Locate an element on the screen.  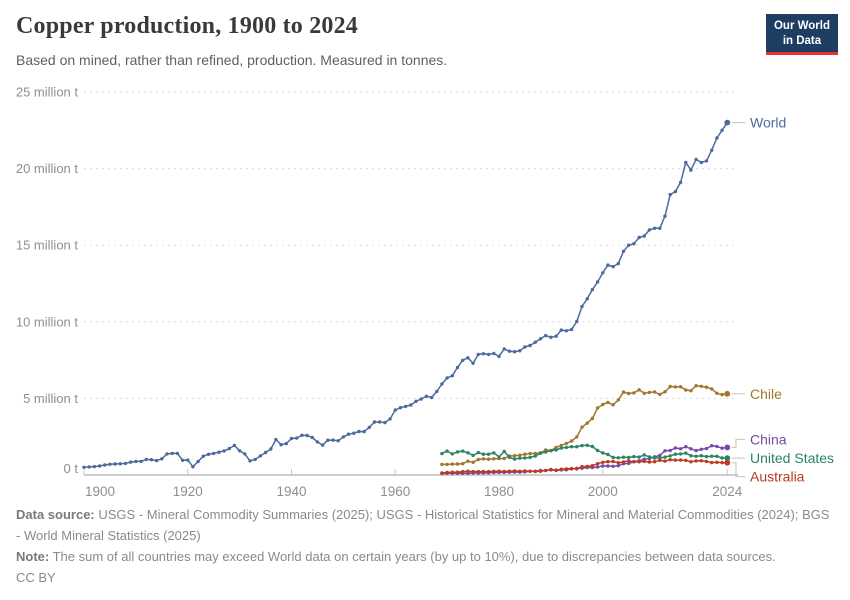
series-label-china: China is located at coordinates (768, 439).